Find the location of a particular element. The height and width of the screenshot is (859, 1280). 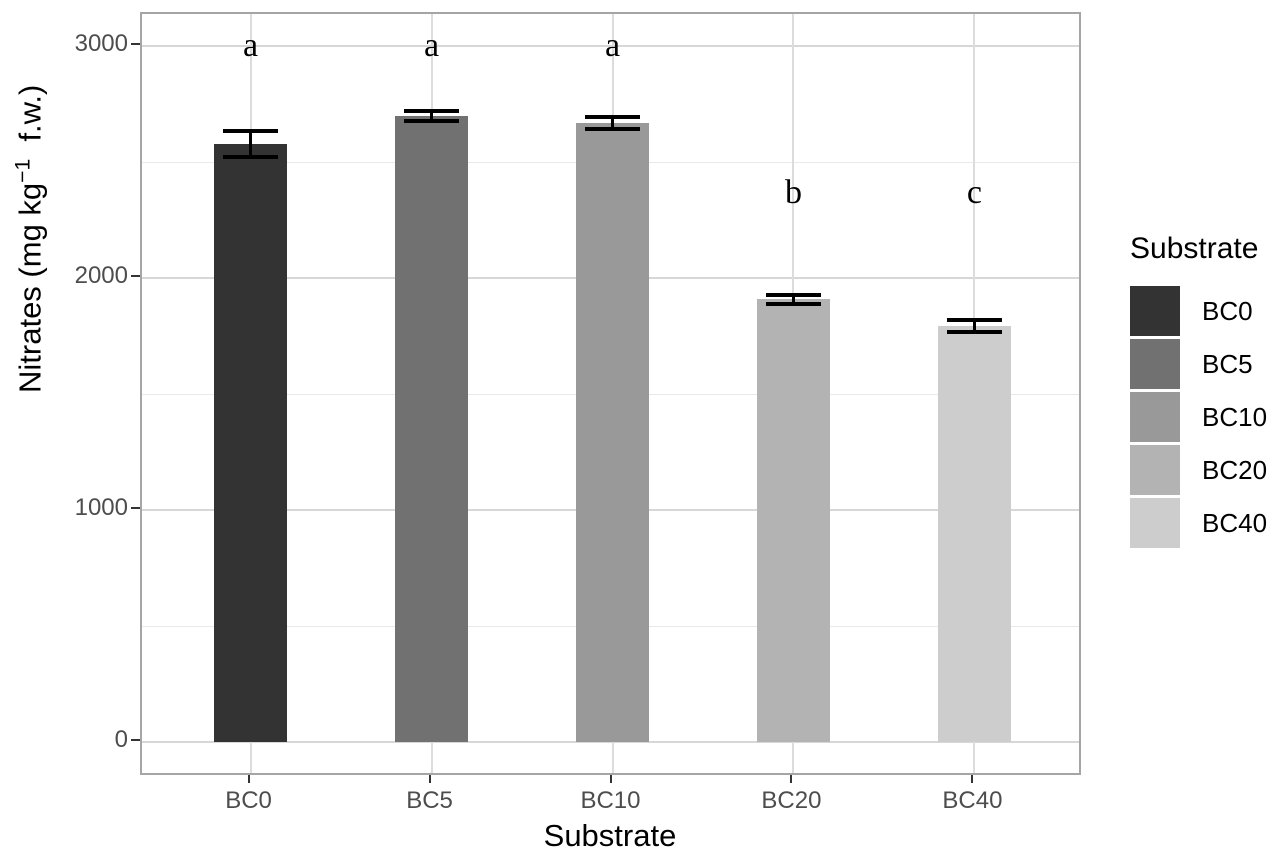

error-bar-cap-bottom-BC10 is located at coordinates (612, 128).